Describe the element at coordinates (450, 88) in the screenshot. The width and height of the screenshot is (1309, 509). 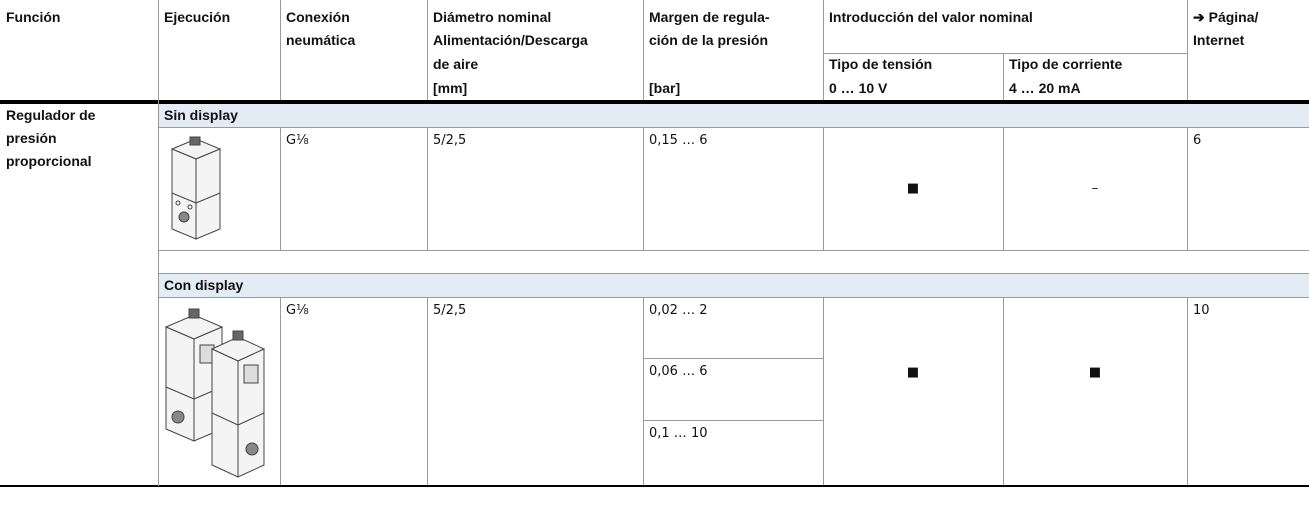
I see `header-cell: [mm]` at that location.